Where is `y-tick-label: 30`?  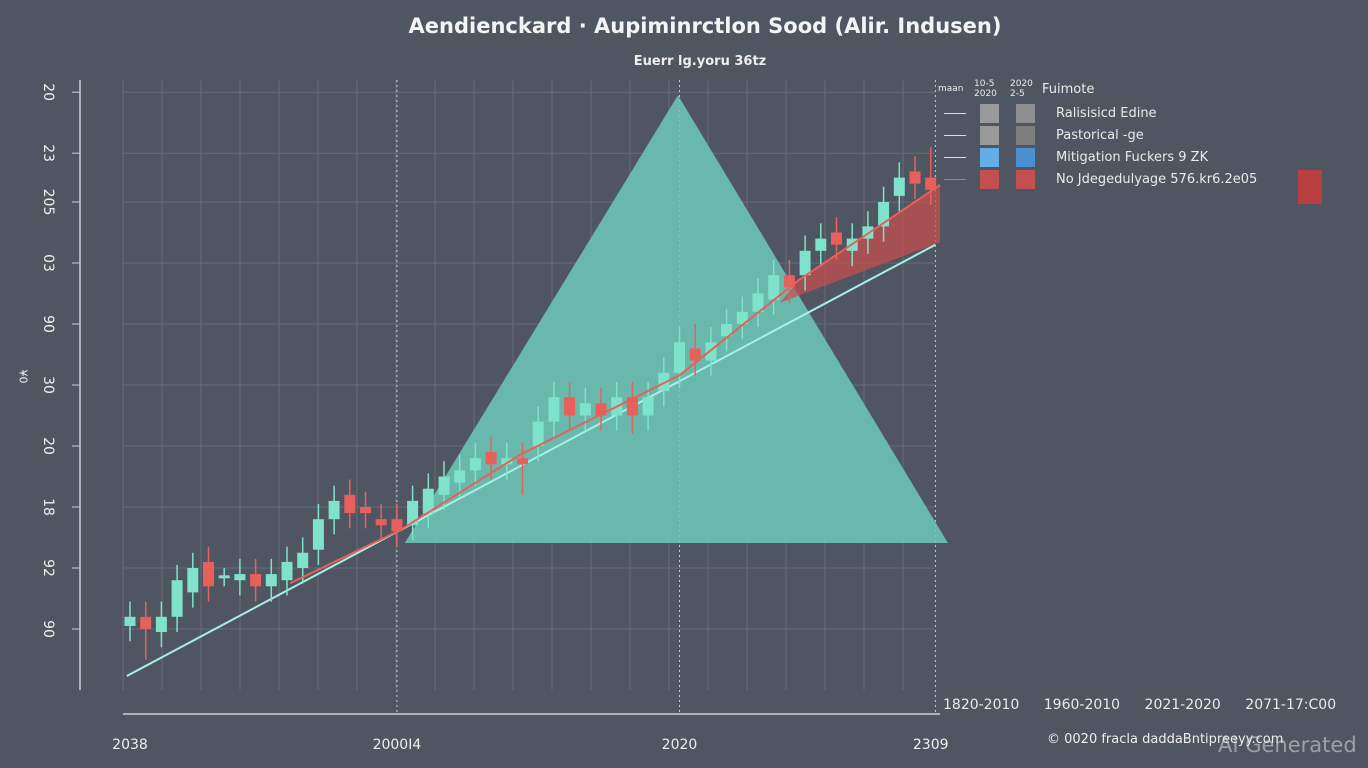
y-tick-label: 30 is located at coordinates (48, 385).